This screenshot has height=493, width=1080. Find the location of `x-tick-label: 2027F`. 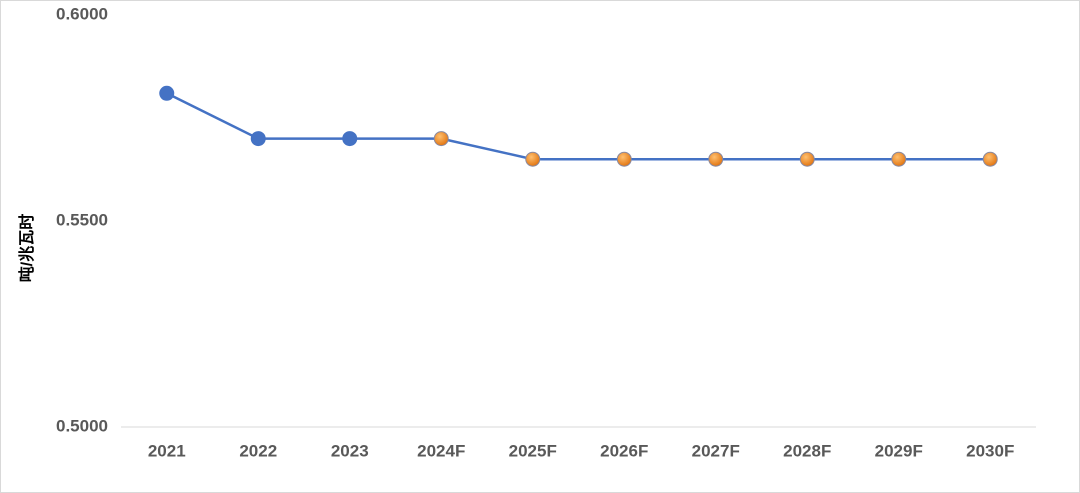

x-tick-label: 2027F is located at coordinates (716, 450).